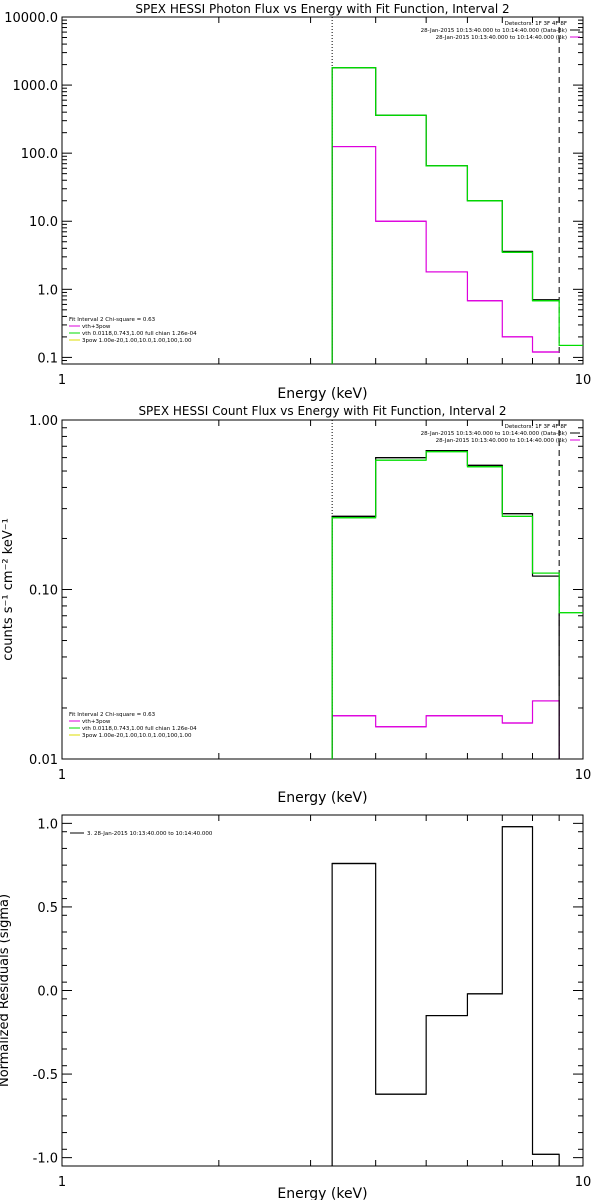 This screenshot has height=1200, width=600. Describe the element at coordinates (43, 421) in the screenshot. I see `y-tick-label: 1.00` at that location.